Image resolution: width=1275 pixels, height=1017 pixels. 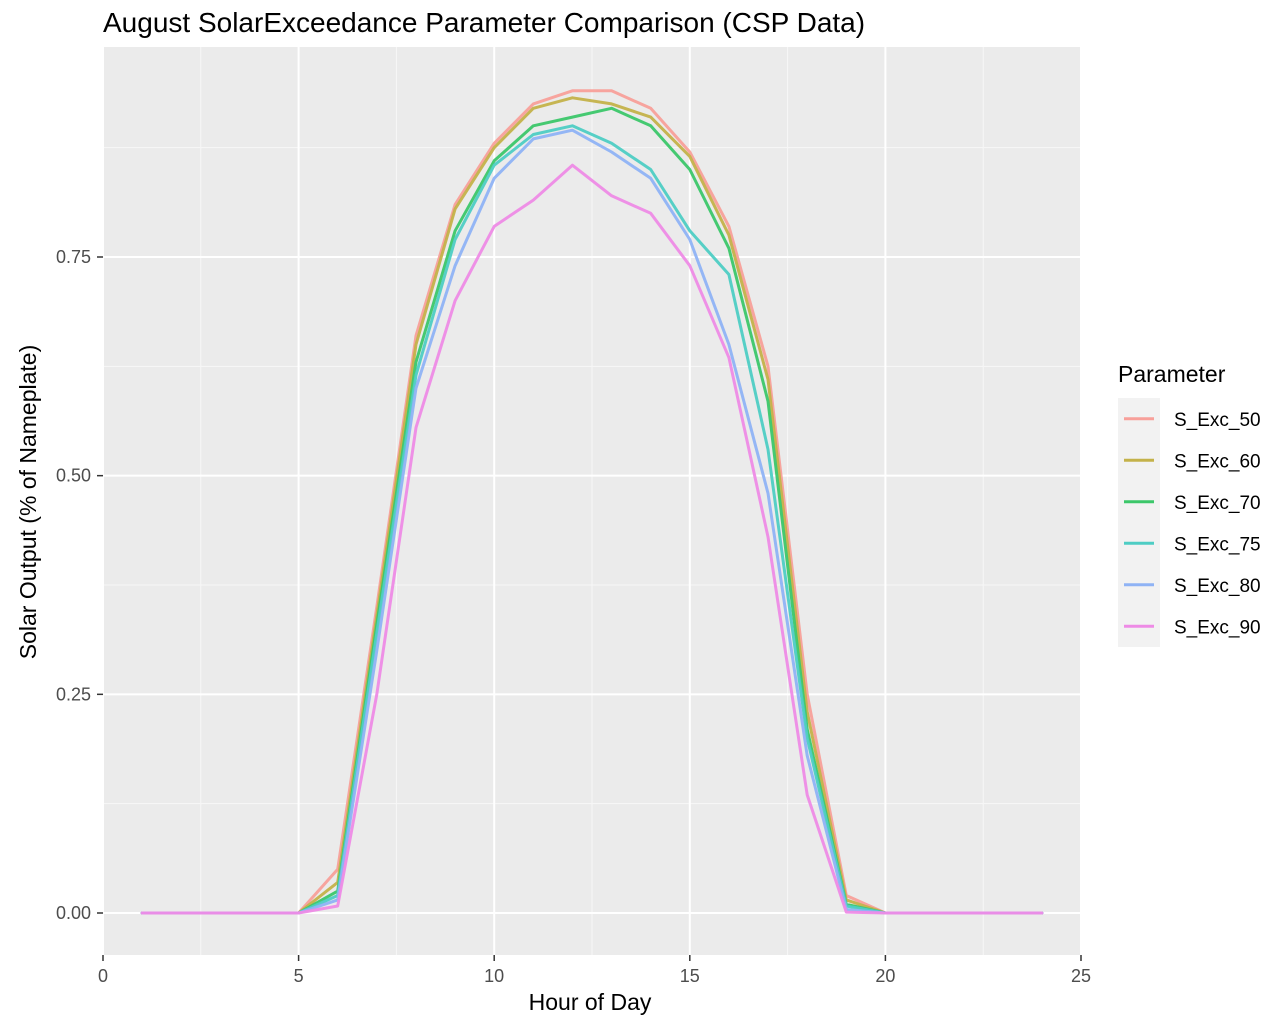 What do you see at coordinates (1172, 374) in the screenshot?
I see `legend-title: Parameter` at bounding box center [1172, 374].